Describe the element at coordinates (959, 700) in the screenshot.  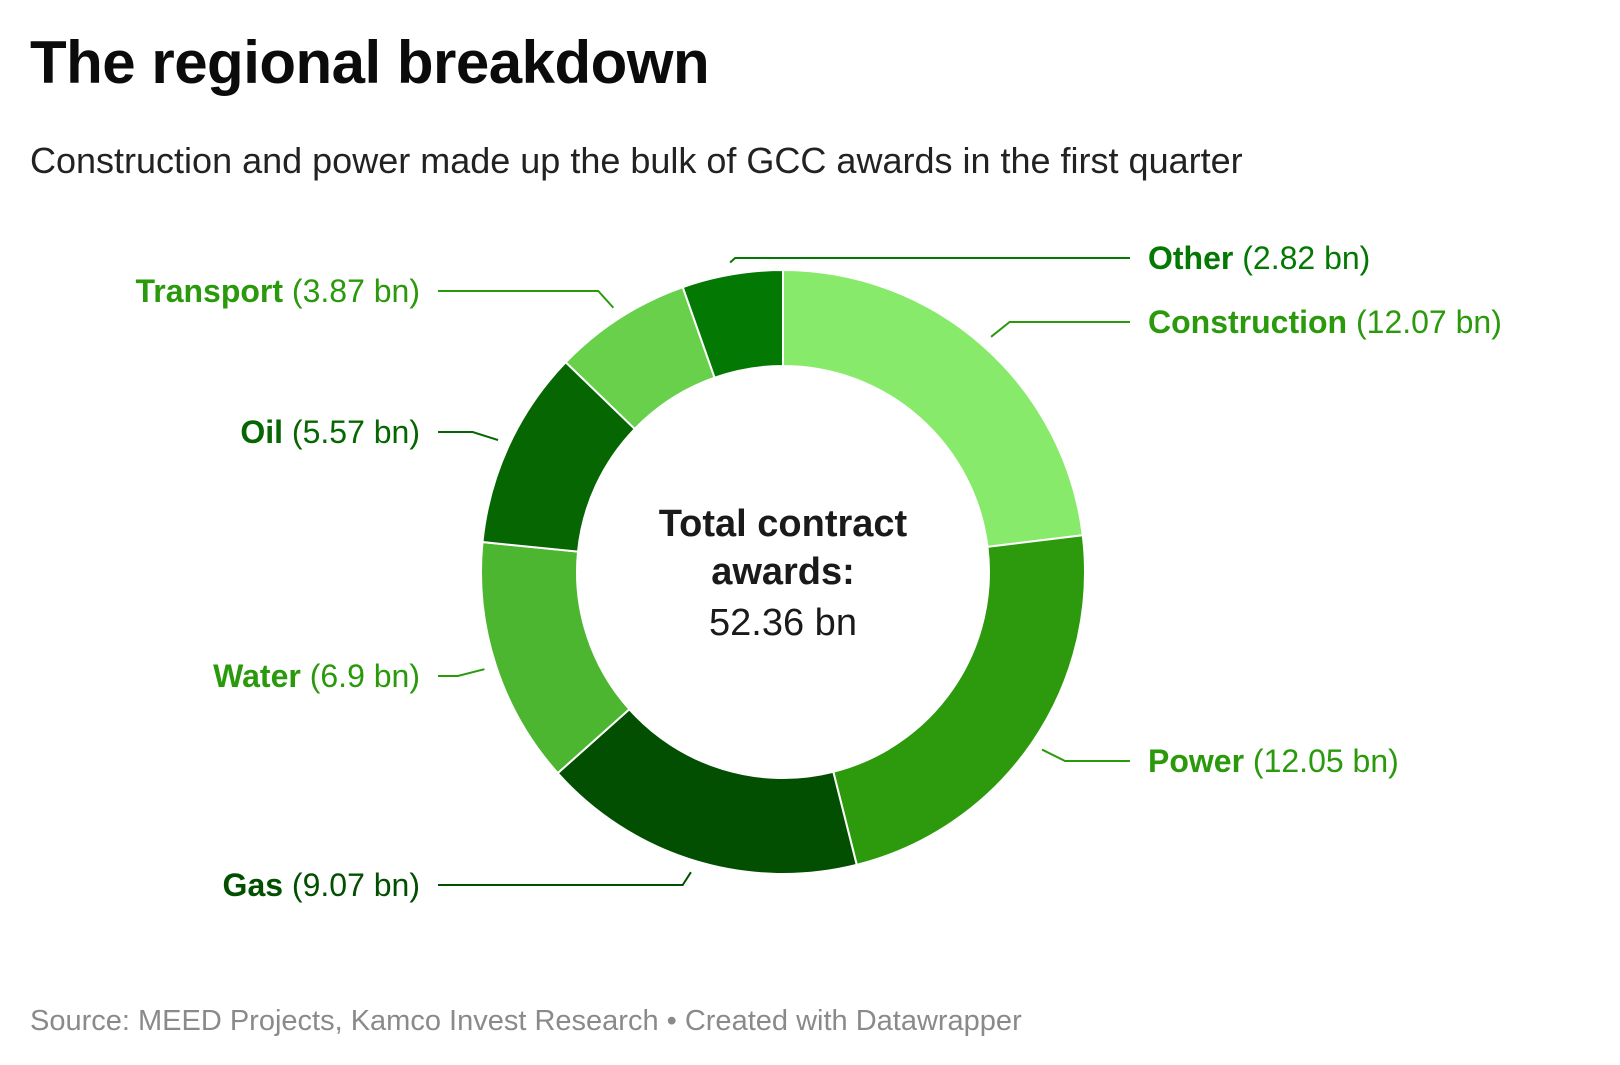
I see `slice-power` at that location.